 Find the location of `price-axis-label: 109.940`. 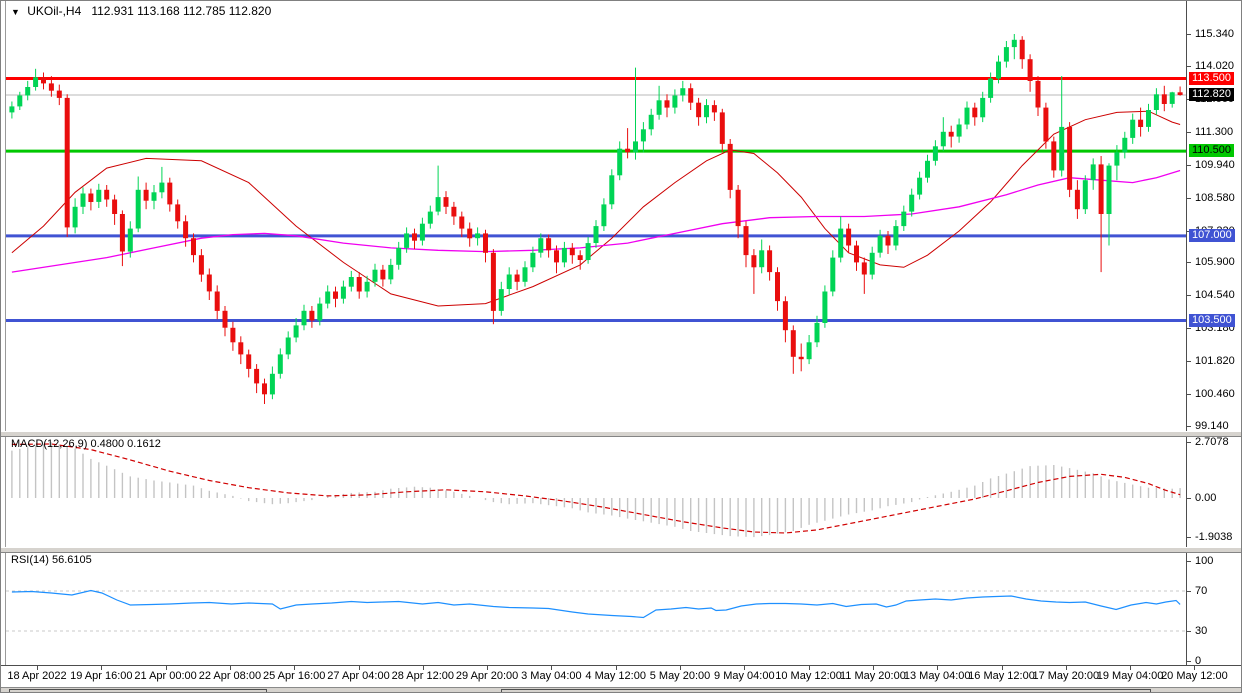

price-axis-label: 109.940 is located at coordinates (1215, 165).